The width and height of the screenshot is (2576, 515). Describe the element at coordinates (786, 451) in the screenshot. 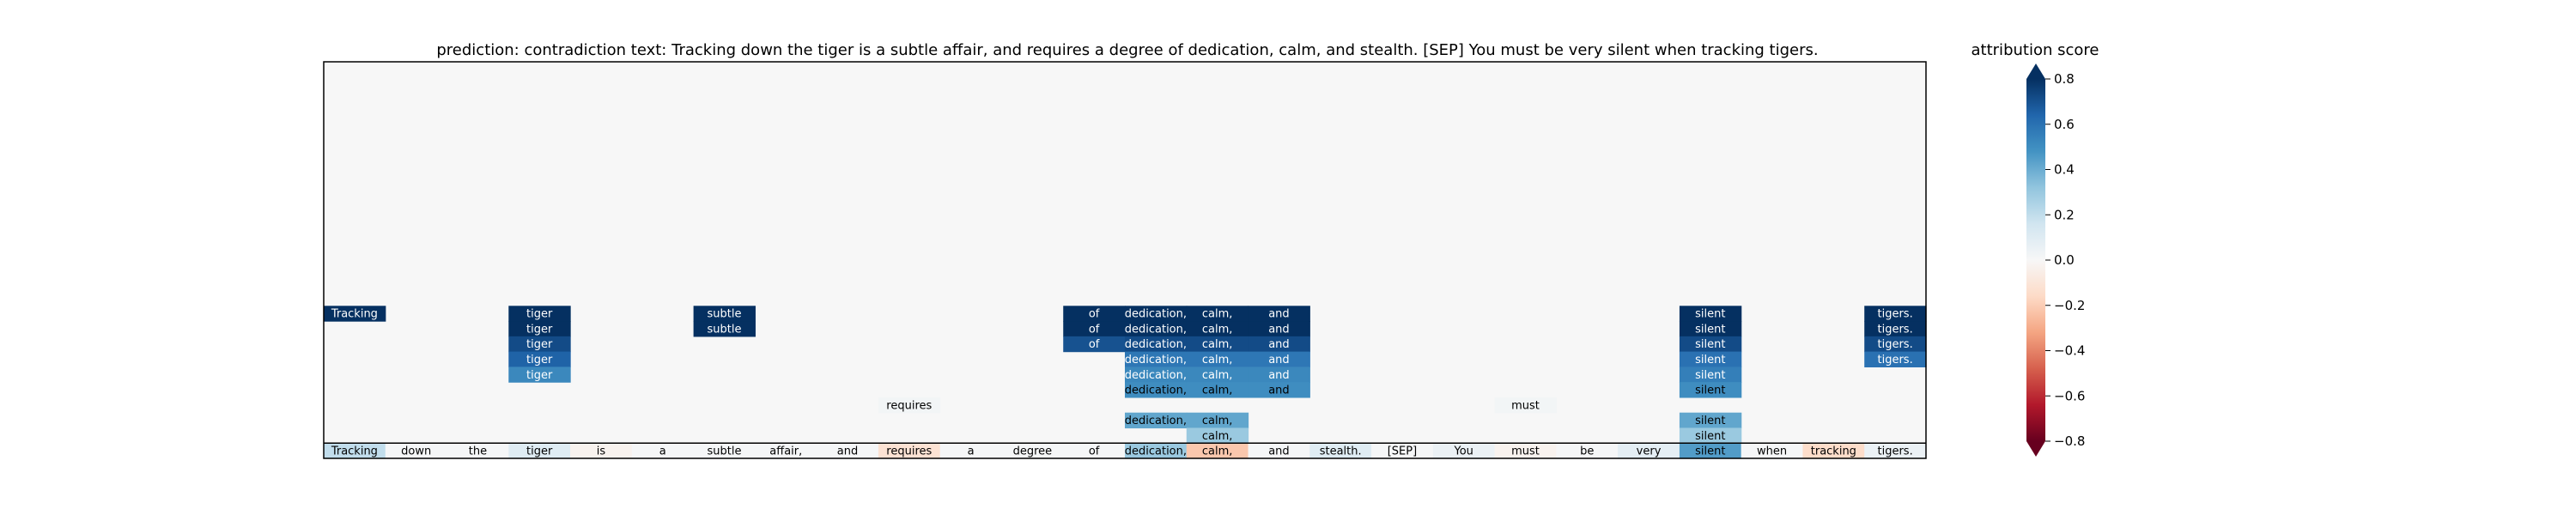

I see `heatmap-cell-label: affair,` at that location.